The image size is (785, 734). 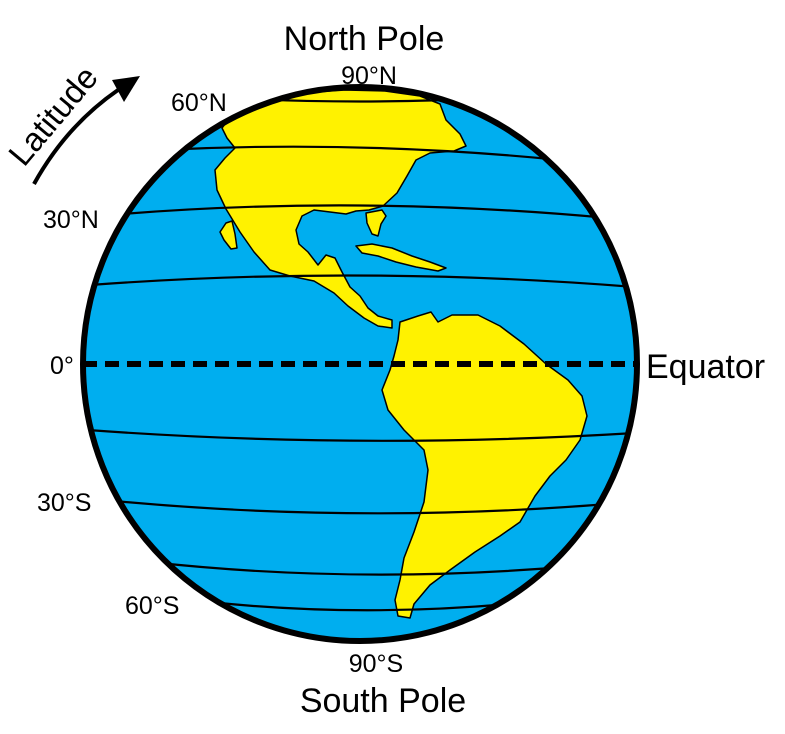 What do you see at coordinates (705, 367) in the screenshot?
I see `equator-label: Equator` at bounding box center [705, 367].